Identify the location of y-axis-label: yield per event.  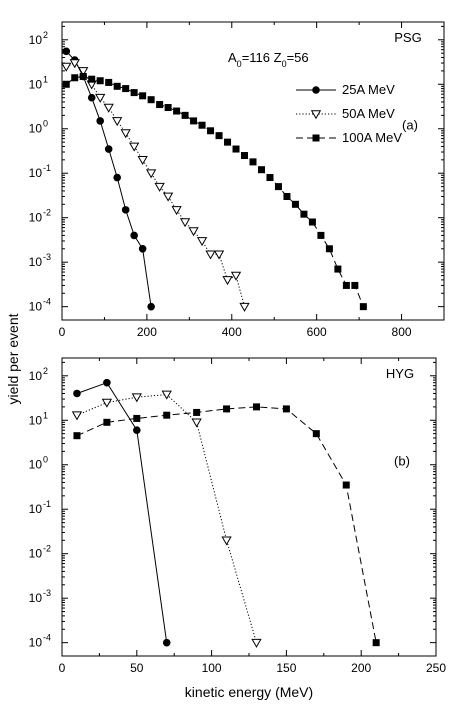
(13, 358).